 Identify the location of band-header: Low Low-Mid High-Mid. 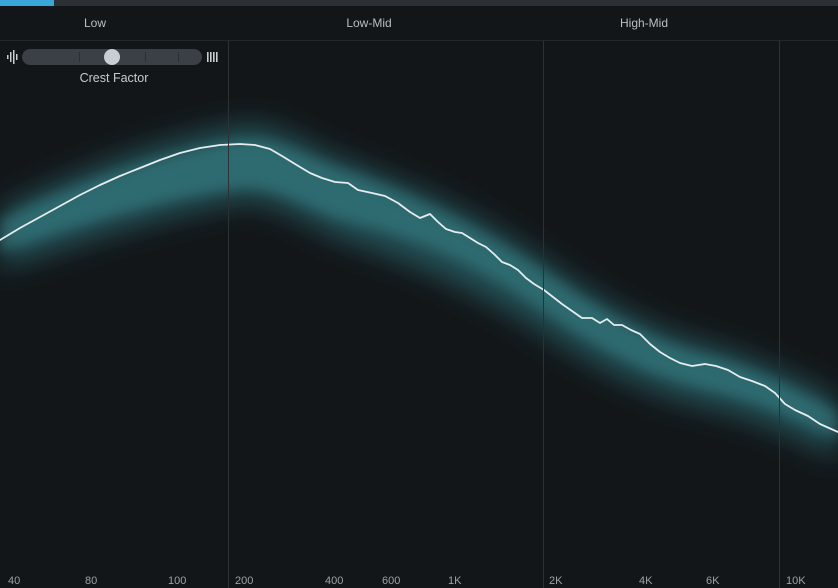
(419, 23).